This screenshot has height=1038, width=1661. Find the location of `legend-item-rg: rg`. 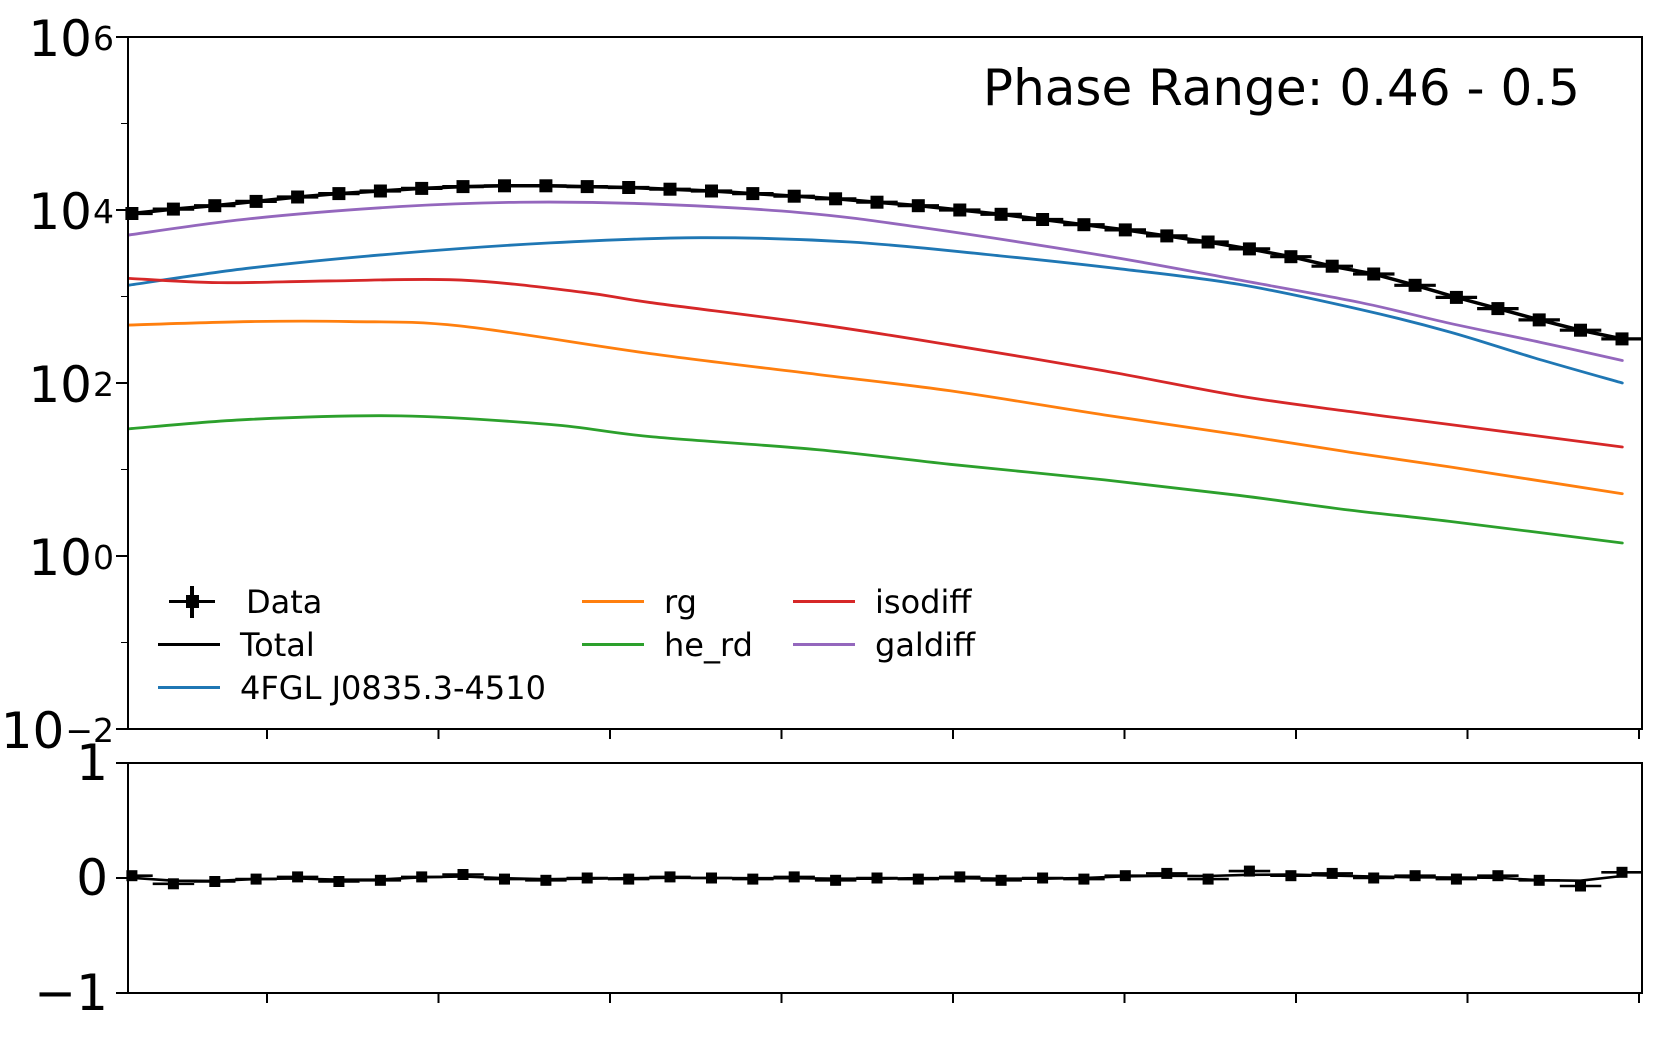

legend-item-rg: rg is located at coordinates (667, 601).